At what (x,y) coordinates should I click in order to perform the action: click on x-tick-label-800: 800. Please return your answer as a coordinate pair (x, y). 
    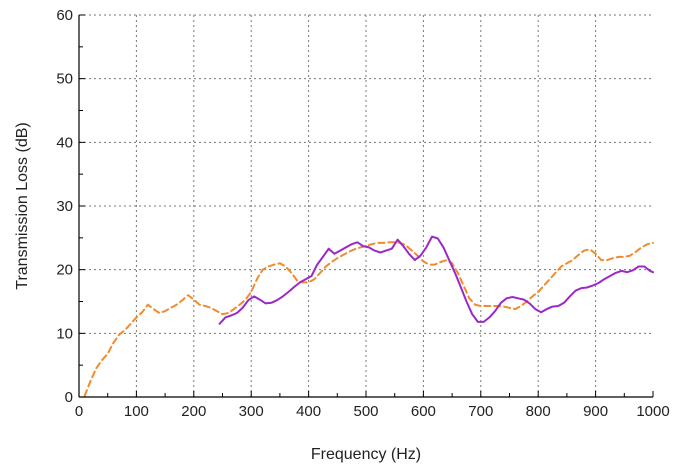
    Looking at the image, I should click on (538, 411).